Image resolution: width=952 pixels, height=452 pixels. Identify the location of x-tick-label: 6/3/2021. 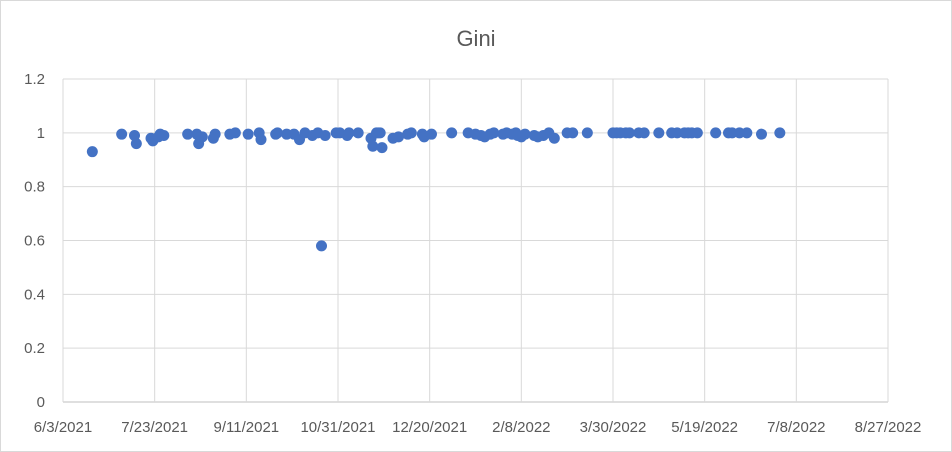
(63, 427).